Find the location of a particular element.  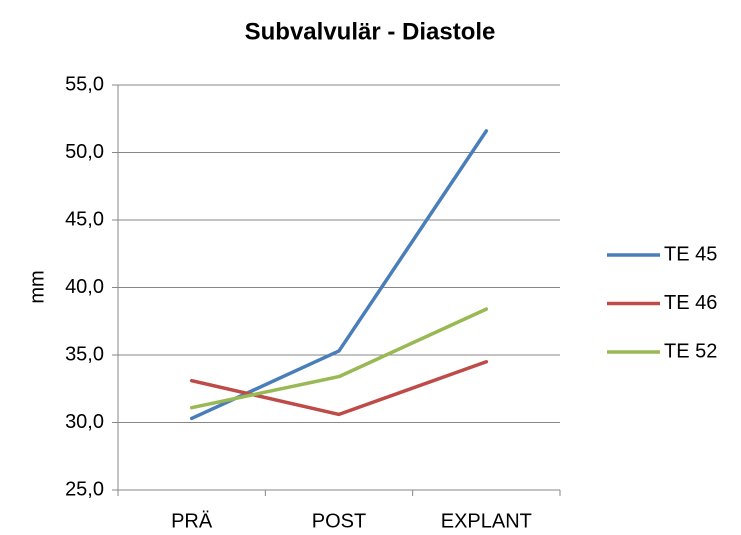

y-tick-label: 25,0 is located at coordinates (84, 489).